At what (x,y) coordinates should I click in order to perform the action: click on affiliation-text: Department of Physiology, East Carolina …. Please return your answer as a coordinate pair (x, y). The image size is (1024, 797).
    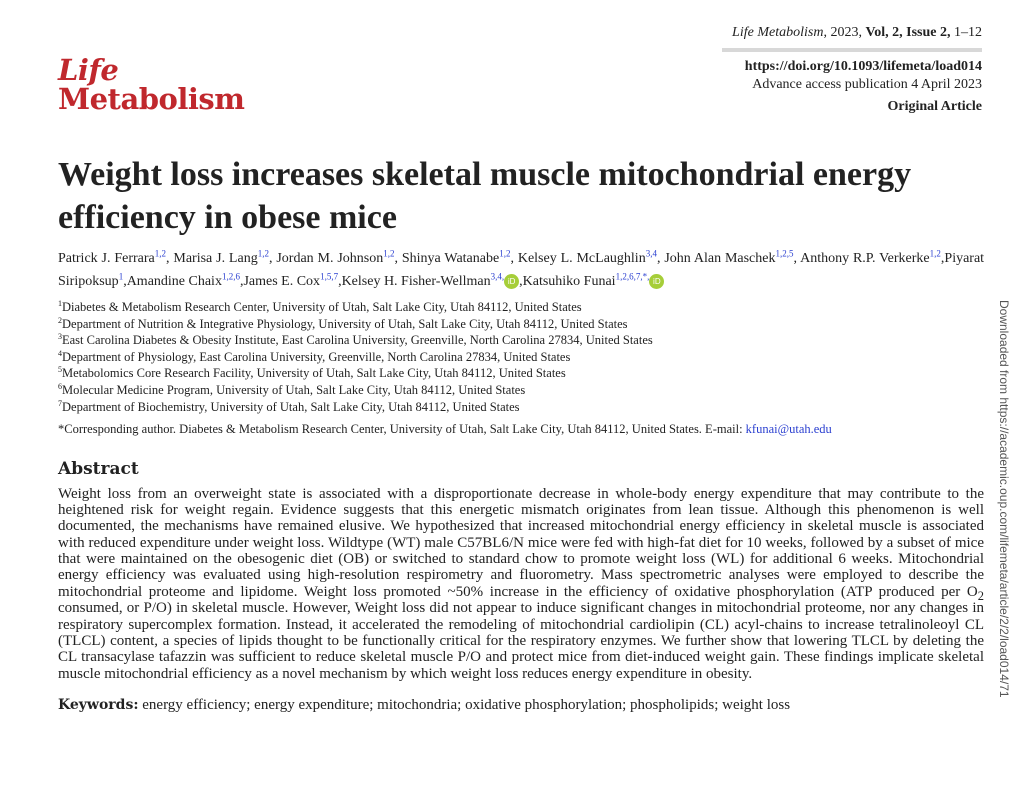
    Looking at the image, I should click on (316, 356).